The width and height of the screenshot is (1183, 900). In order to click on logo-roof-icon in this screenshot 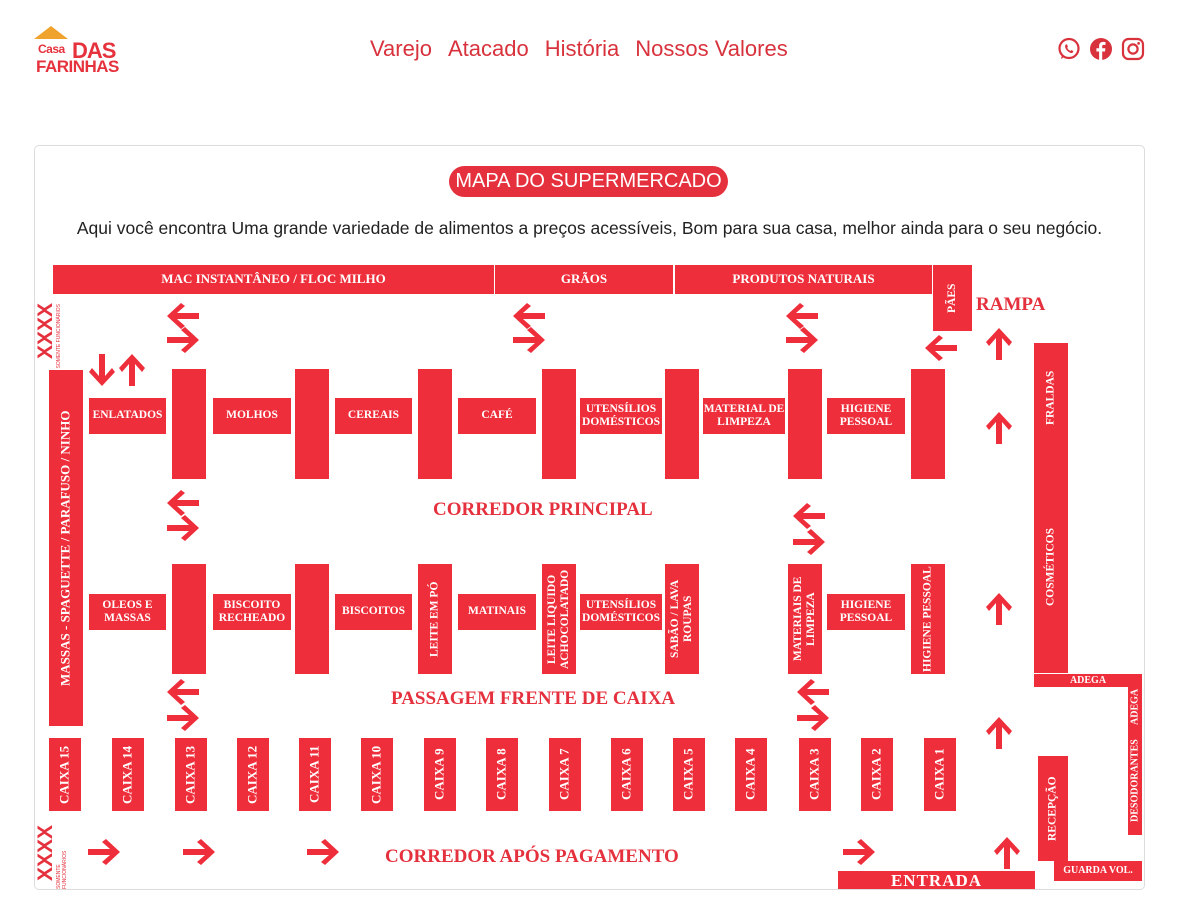, I will do `click(51, 32)`.